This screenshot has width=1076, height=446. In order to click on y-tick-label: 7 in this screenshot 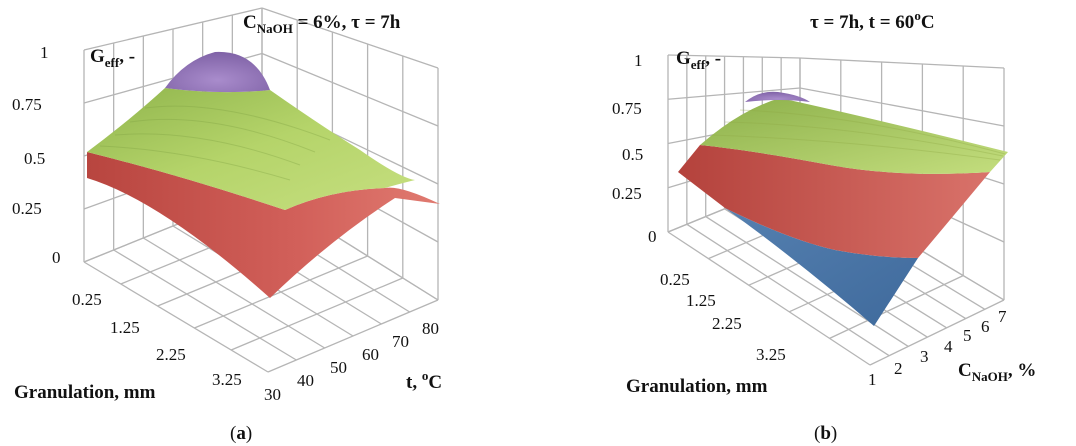, I will do `click(1002, 316)`.